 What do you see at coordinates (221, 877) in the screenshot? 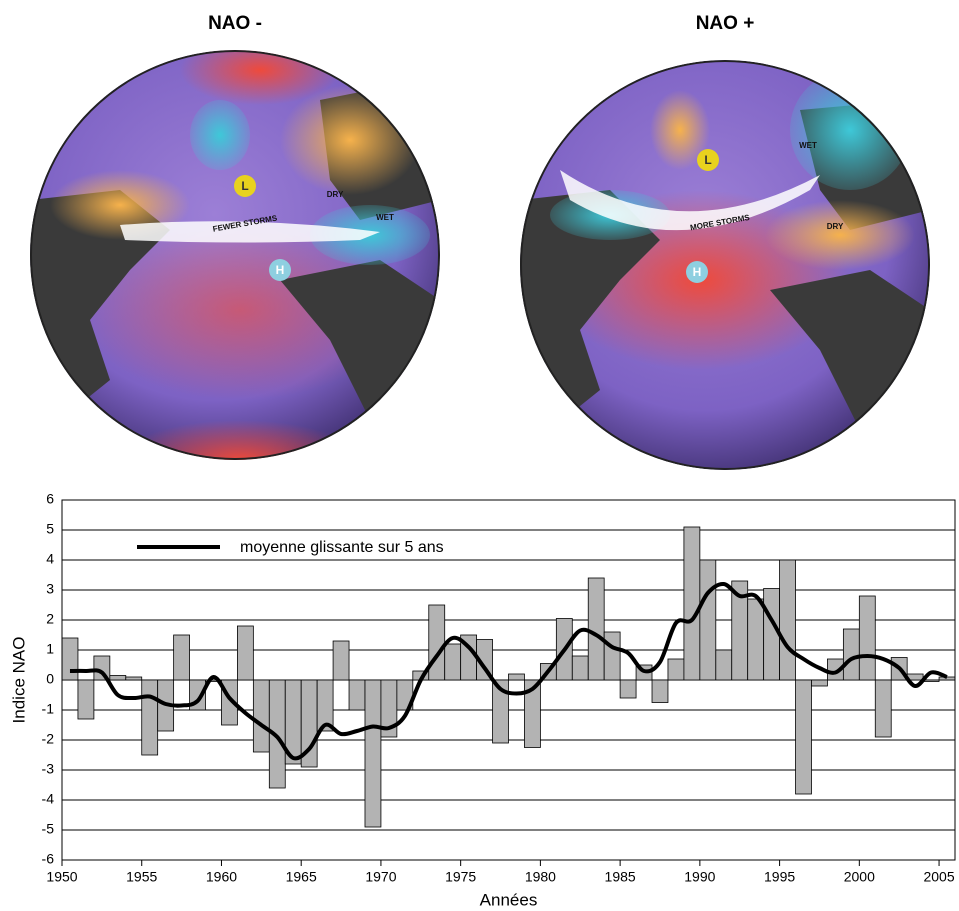
I see `x-tick-label: 1960` at bounding box center [221, 877].